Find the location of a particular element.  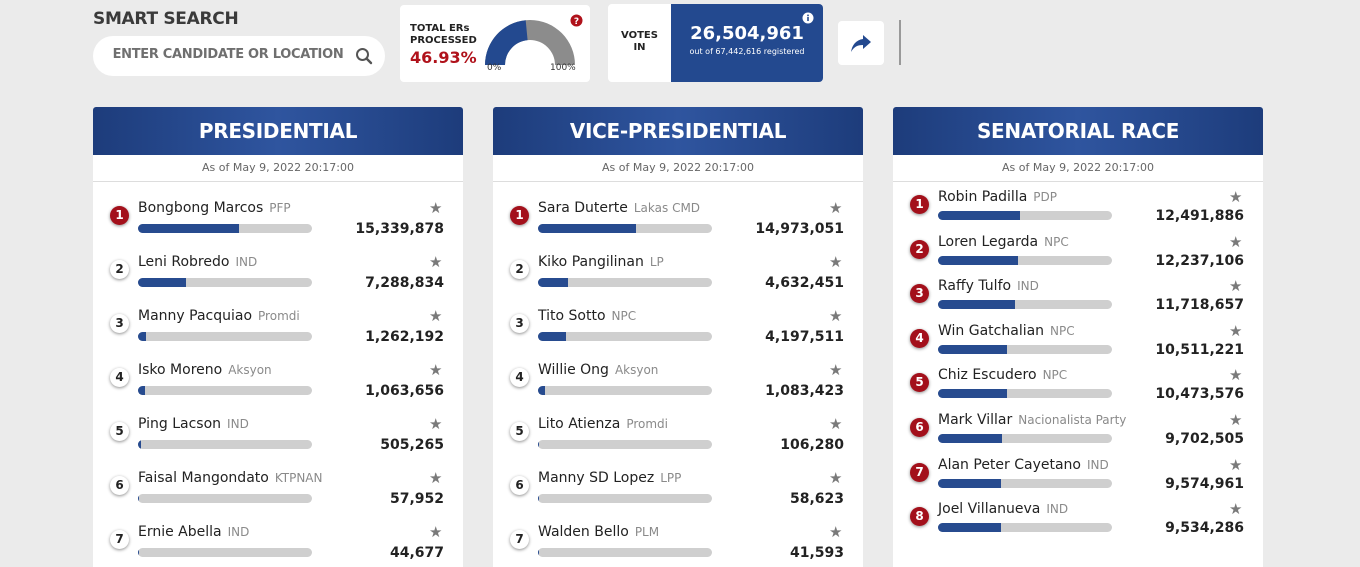

gauge-fill is located at coordinates (506, 42).